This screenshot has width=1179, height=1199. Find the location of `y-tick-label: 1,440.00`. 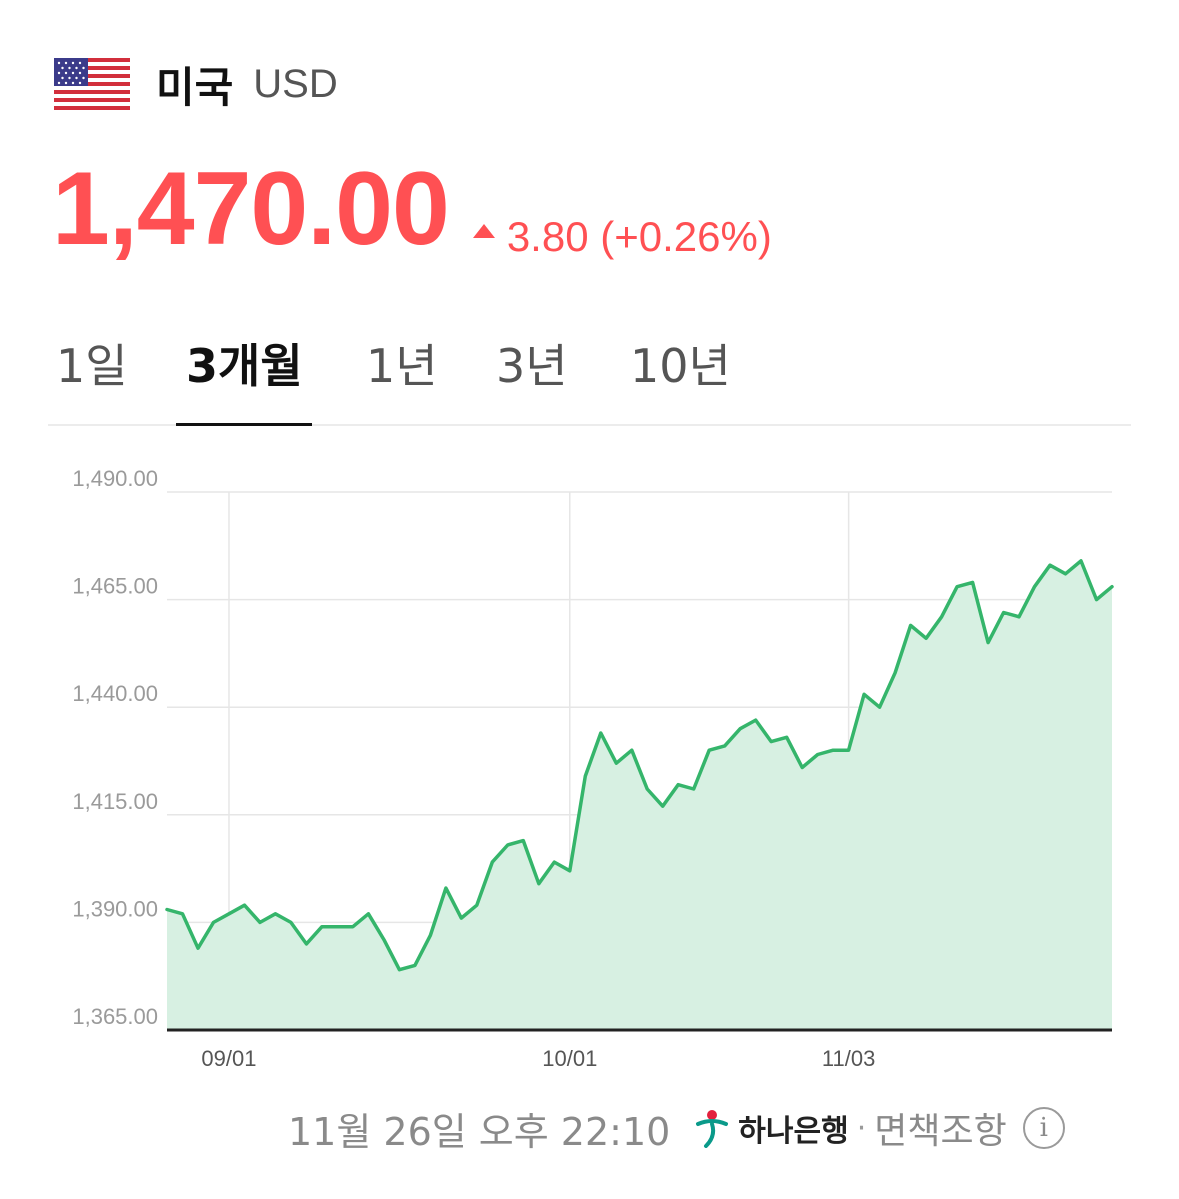

y-tick-label: 1,440.00 is located at coordinates (115, 693).